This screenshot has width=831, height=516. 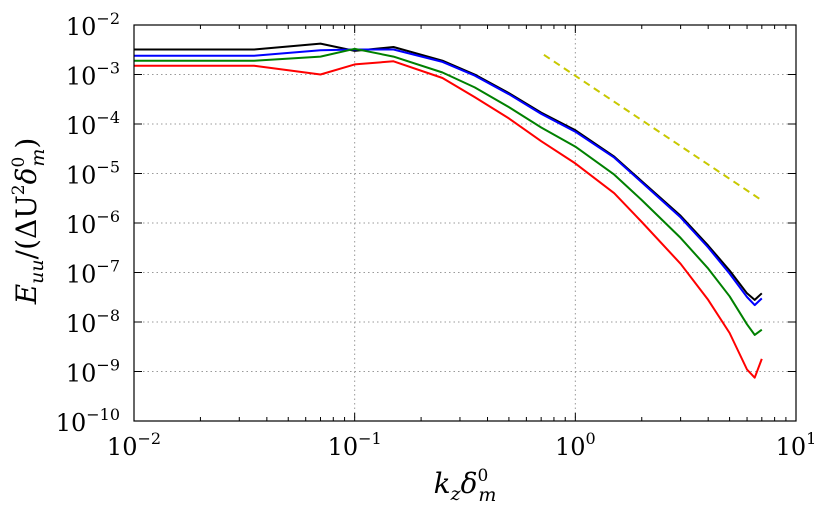 I want to click on x-tick-label: 10⁰, so click(x=575, y=445).